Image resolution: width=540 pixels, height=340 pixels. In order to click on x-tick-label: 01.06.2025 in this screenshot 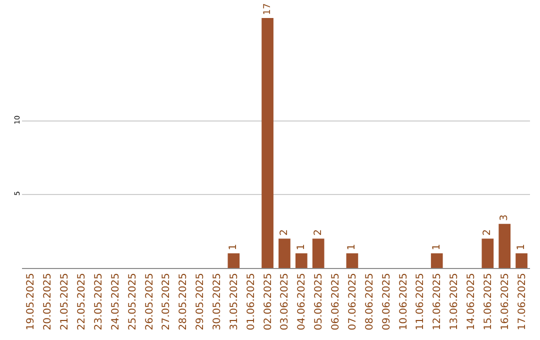, I will do `click(251, 301)`.